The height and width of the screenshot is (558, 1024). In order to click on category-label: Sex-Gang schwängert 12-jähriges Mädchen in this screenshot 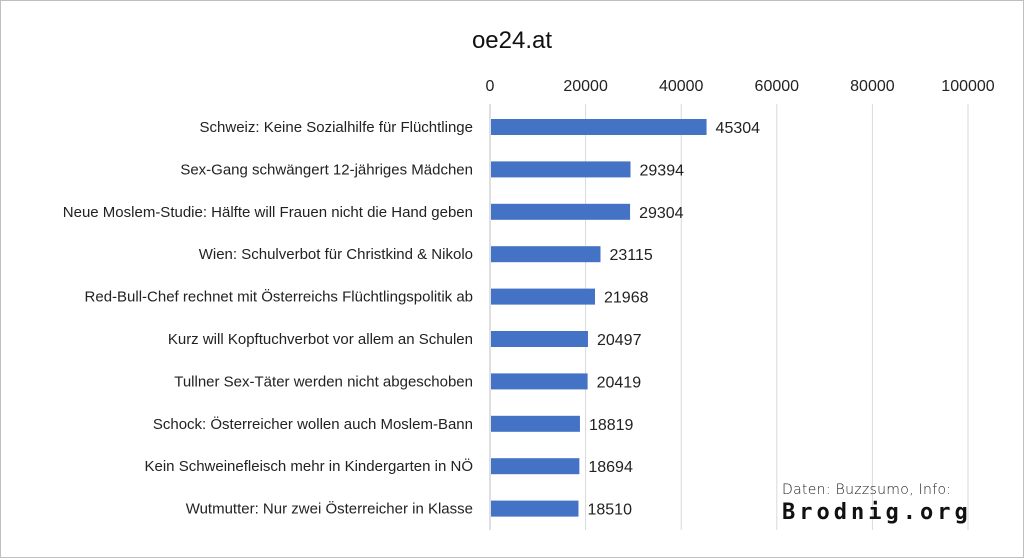, I will do `click(326, 169)`.